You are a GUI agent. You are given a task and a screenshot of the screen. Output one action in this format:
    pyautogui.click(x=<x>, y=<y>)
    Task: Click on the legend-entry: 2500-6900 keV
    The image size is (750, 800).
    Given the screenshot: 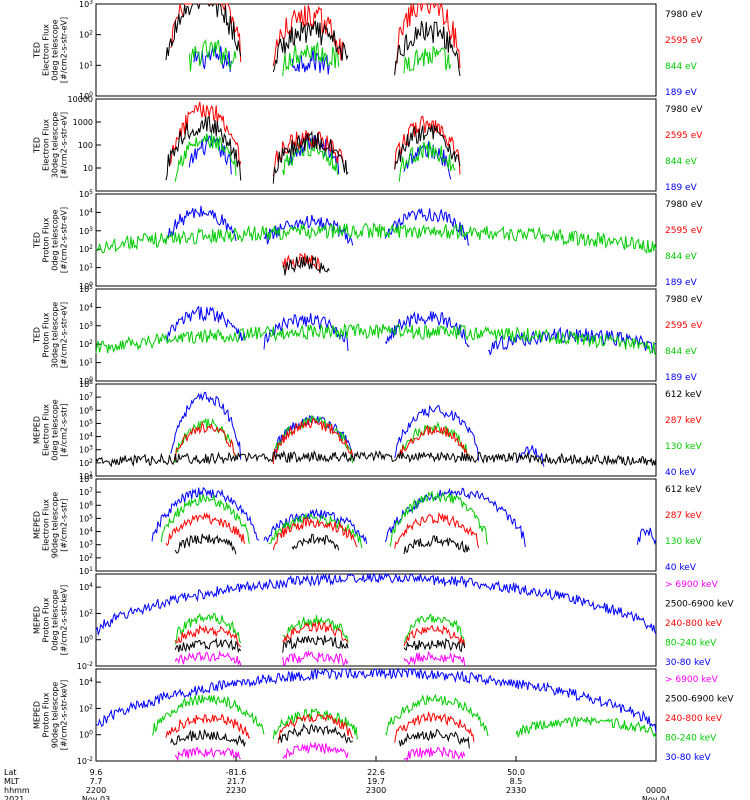 What is the action you would take?
    pyautogui.click(x=699, y=605)
    